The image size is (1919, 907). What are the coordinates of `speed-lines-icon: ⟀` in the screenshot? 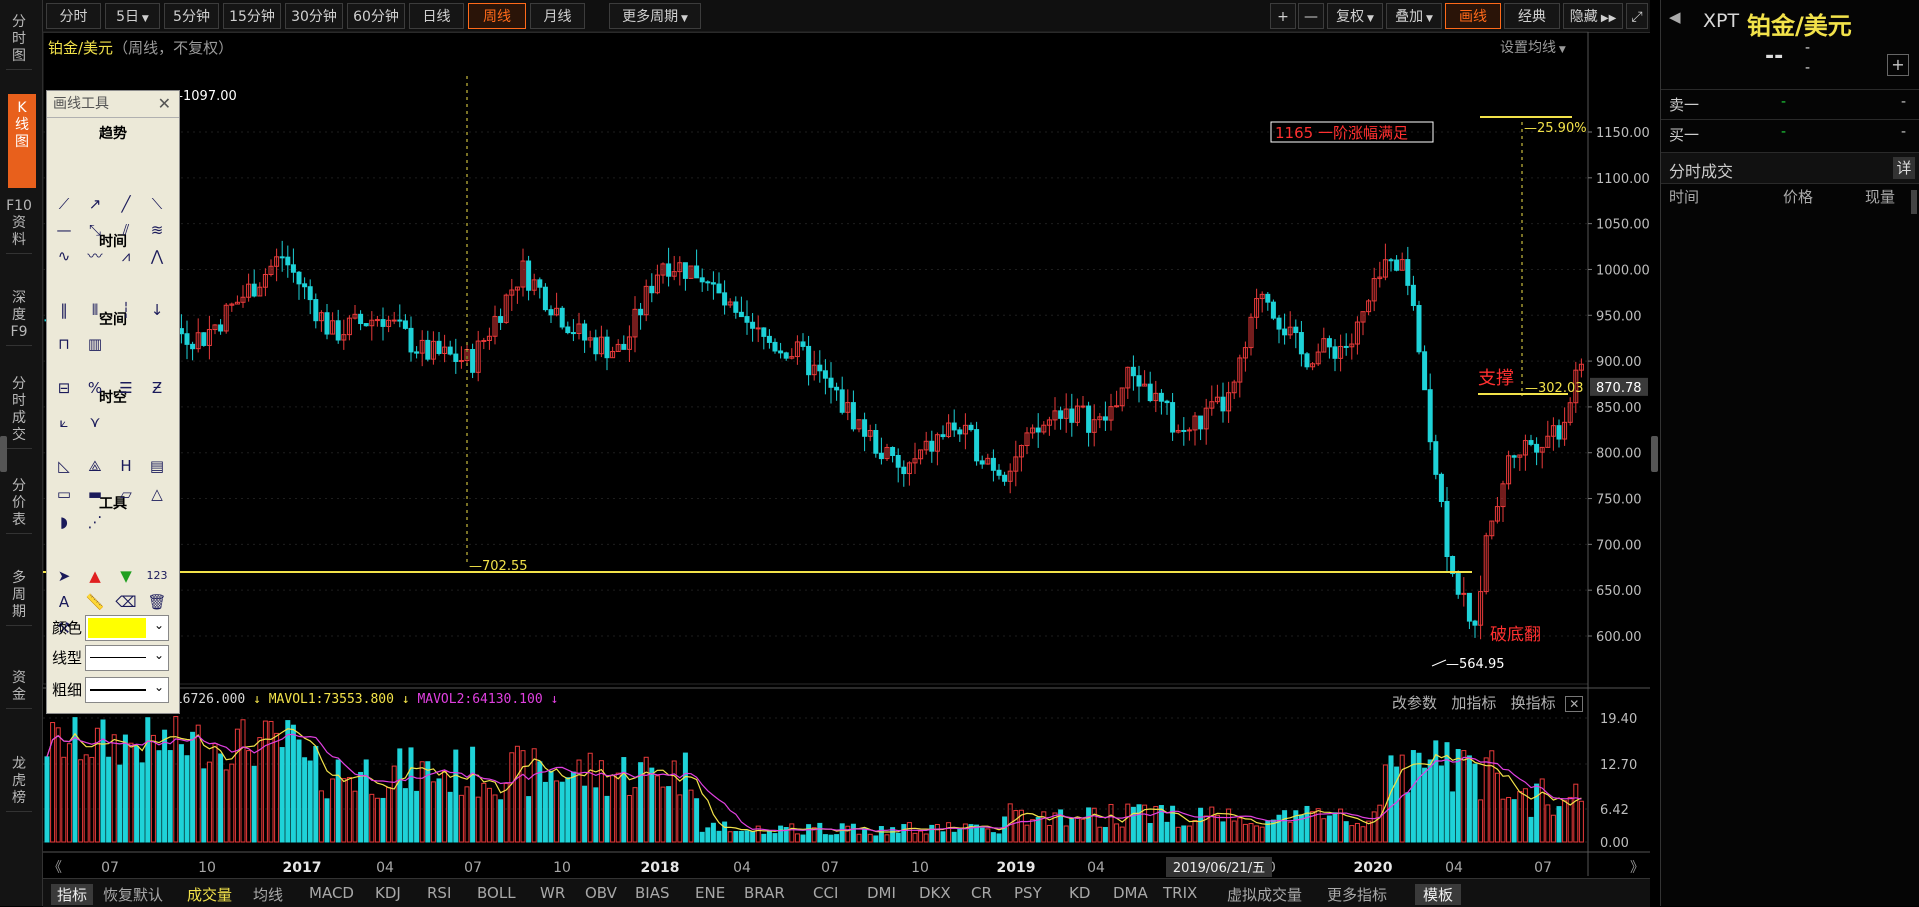 It's located at (64, 422).